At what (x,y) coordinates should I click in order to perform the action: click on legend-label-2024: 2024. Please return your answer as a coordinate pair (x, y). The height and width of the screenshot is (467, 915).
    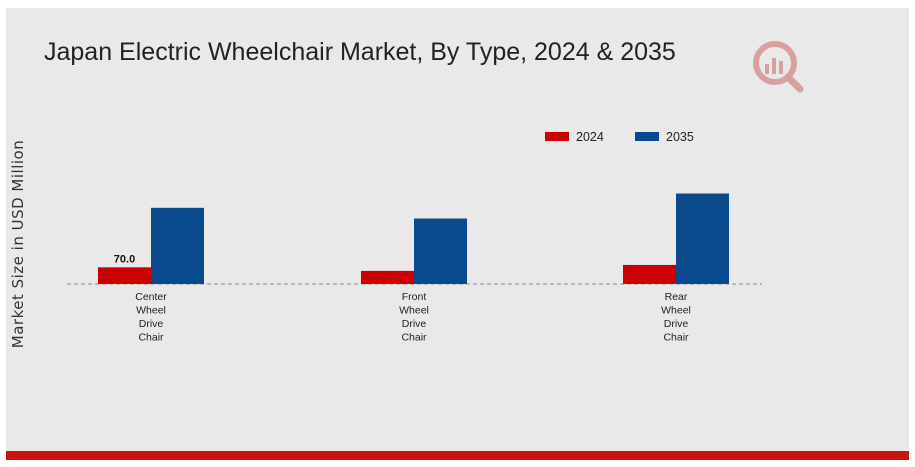
    Looking at the image, I should click on (590, 137).